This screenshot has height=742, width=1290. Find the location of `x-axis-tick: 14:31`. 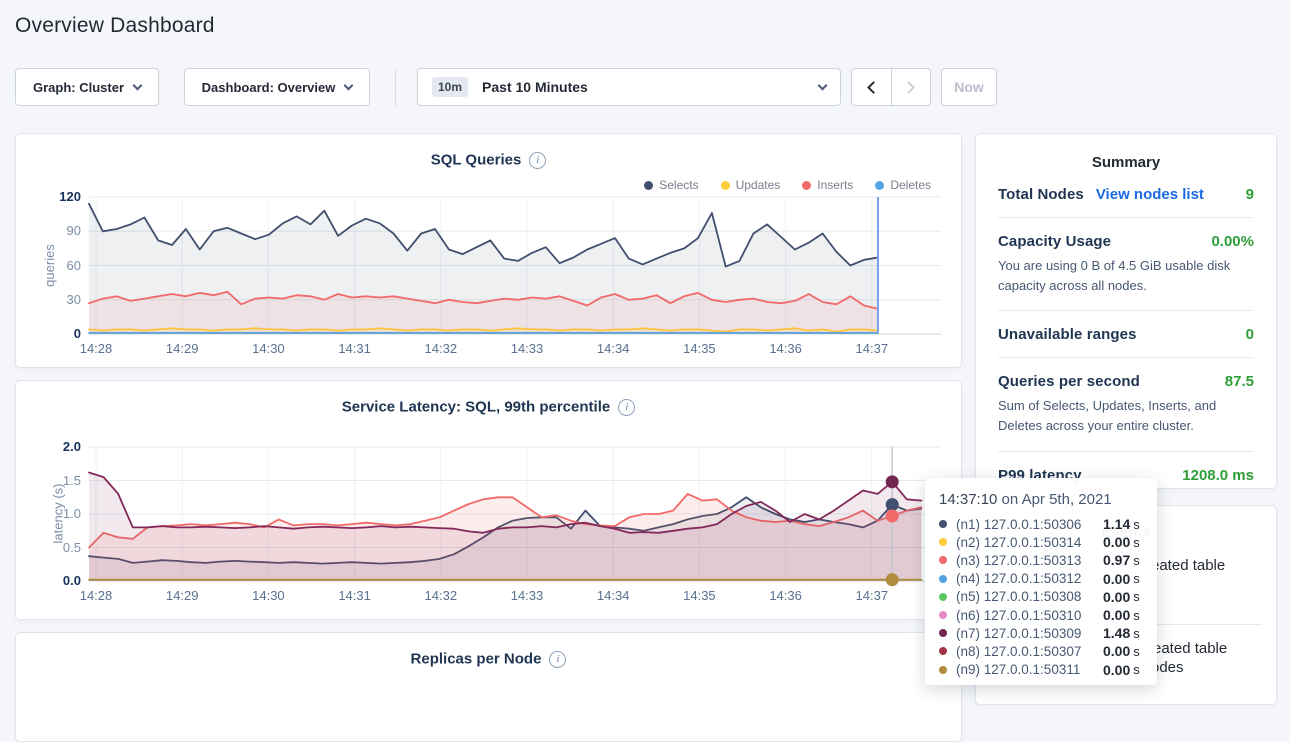

x-axis-tick: 14:31 is located at coordinates (354, 595).